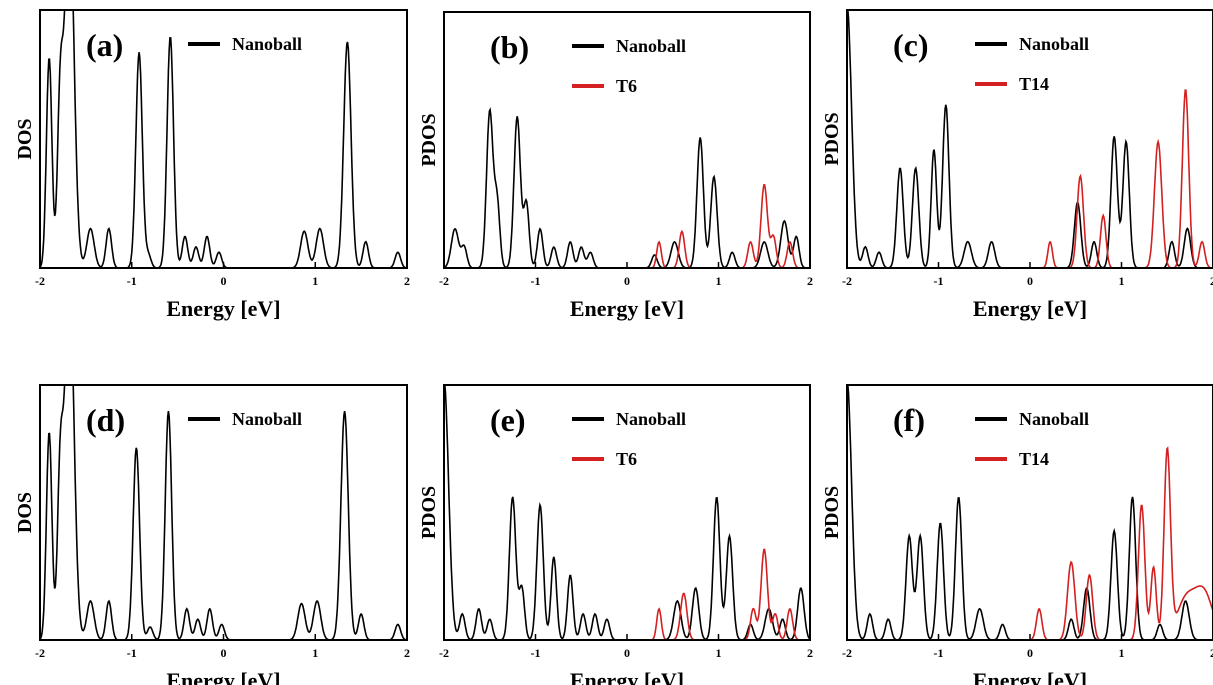 This screenshot has height=685, width=1213. Describe the element at coordinates (104, 45) in the screenshot. I see `panel-label: (a)` at that location.